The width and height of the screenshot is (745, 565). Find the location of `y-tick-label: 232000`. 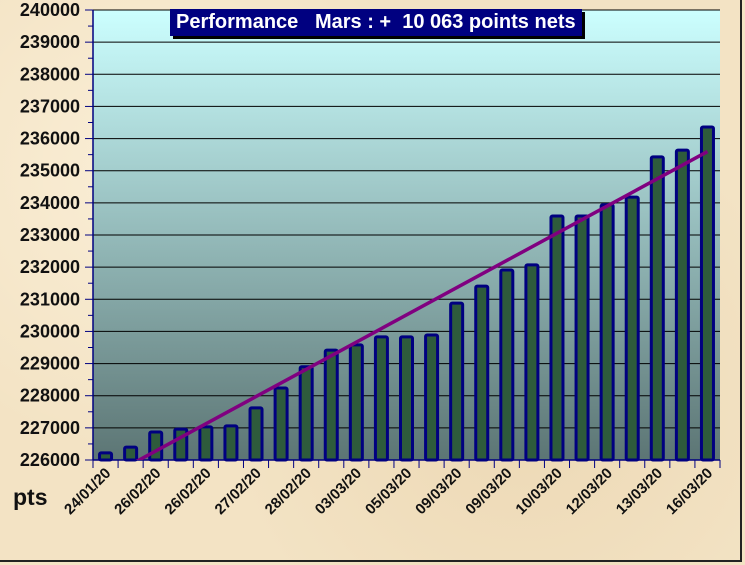

y-tick-label: 232000 is located at coordinates (50, 267).